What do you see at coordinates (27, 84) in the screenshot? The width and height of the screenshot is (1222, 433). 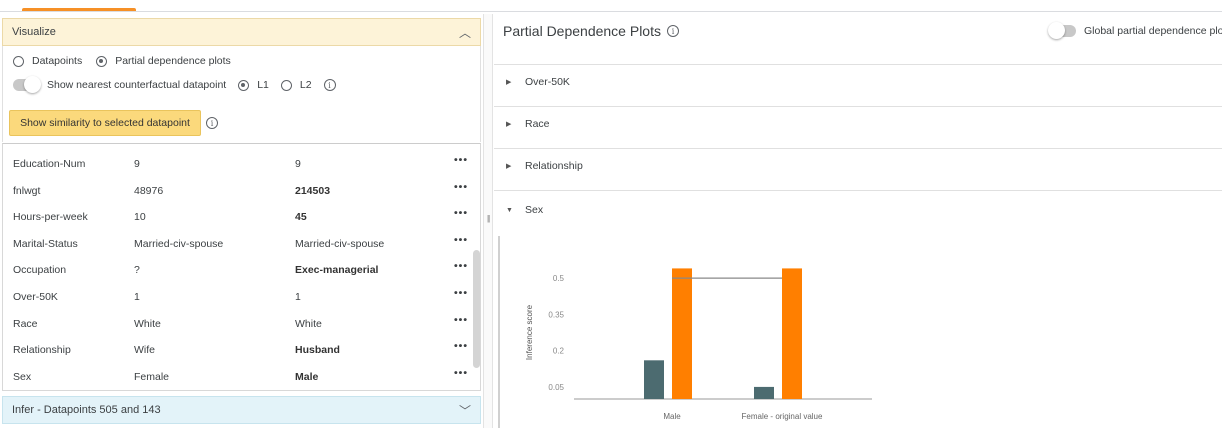 I see `counterfactual-toggle` at bounding box center [27, 84].